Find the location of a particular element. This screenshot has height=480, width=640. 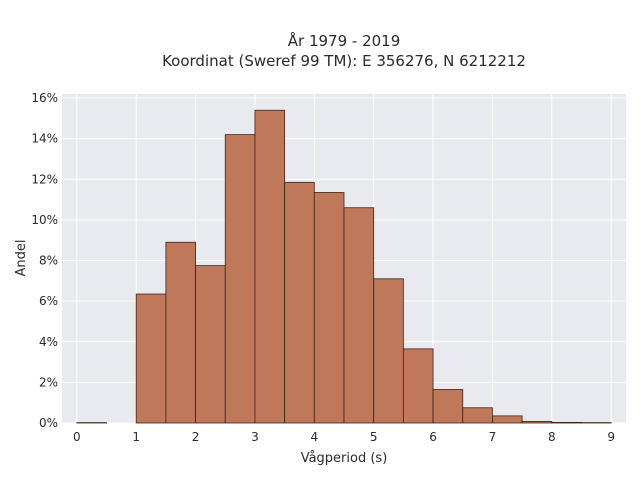

y-axis-label: Andel is located at coordinates (21, 258).